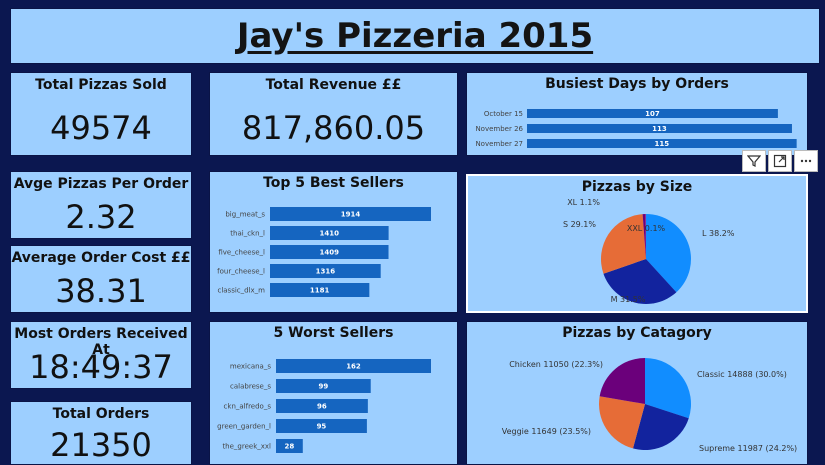  I want to click on pie-slice-label: Classic 14888 (30.0%), so click(742, 374).